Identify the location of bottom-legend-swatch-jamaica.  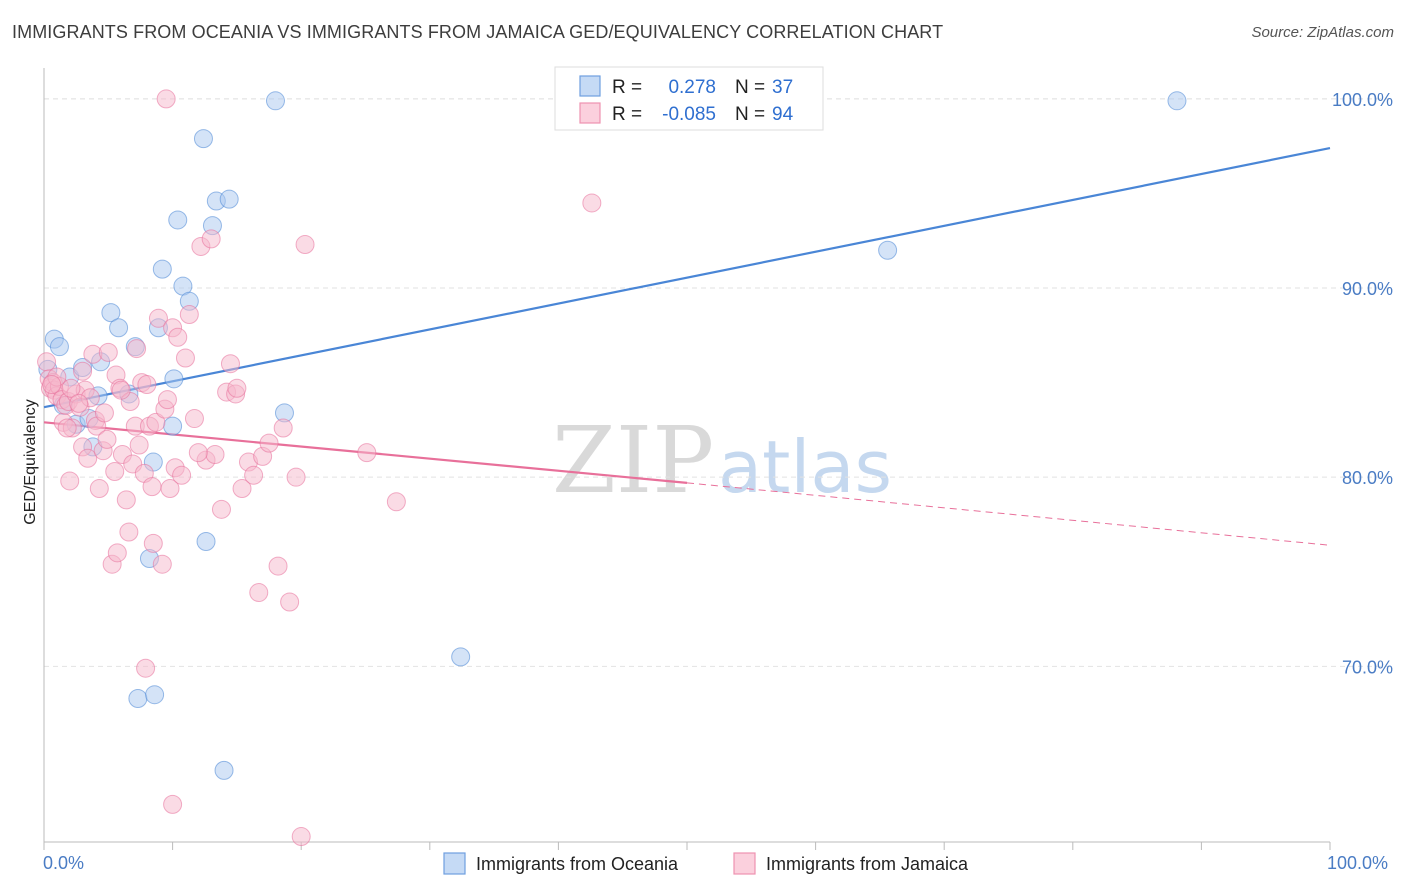
(744, 863).